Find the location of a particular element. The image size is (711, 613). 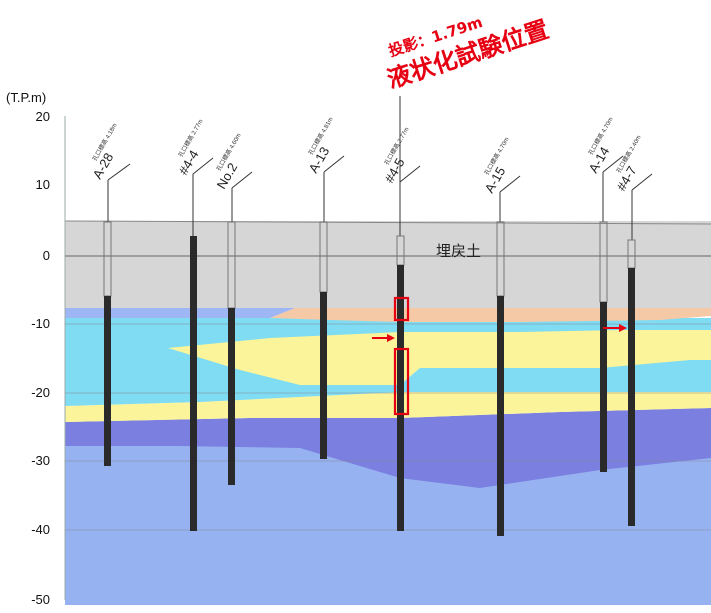

yellow-sand-lower is located at coordinates (388, 407).